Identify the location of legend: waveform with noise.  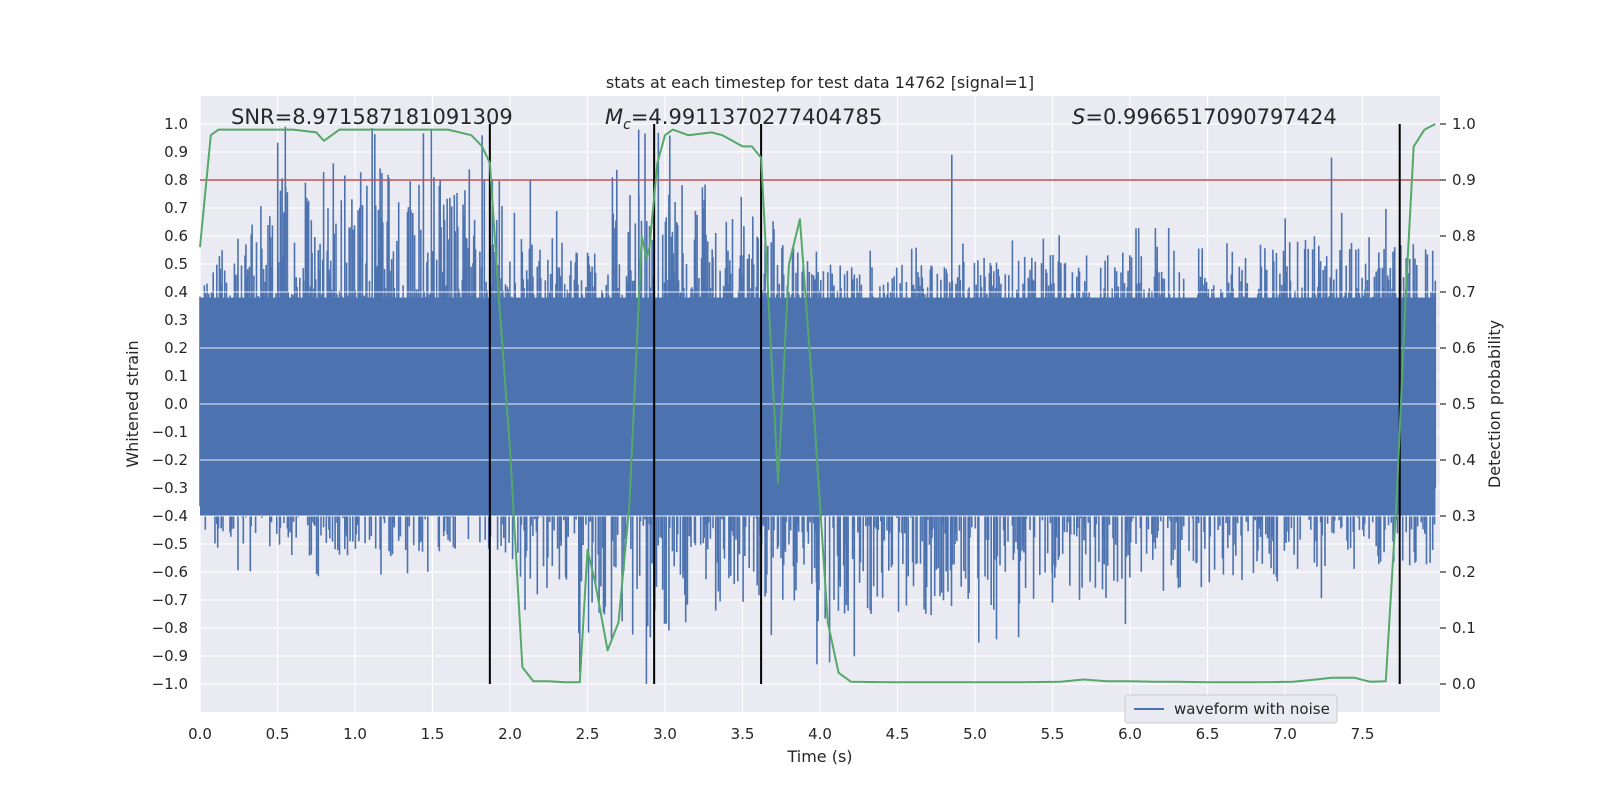
(1231, 709).